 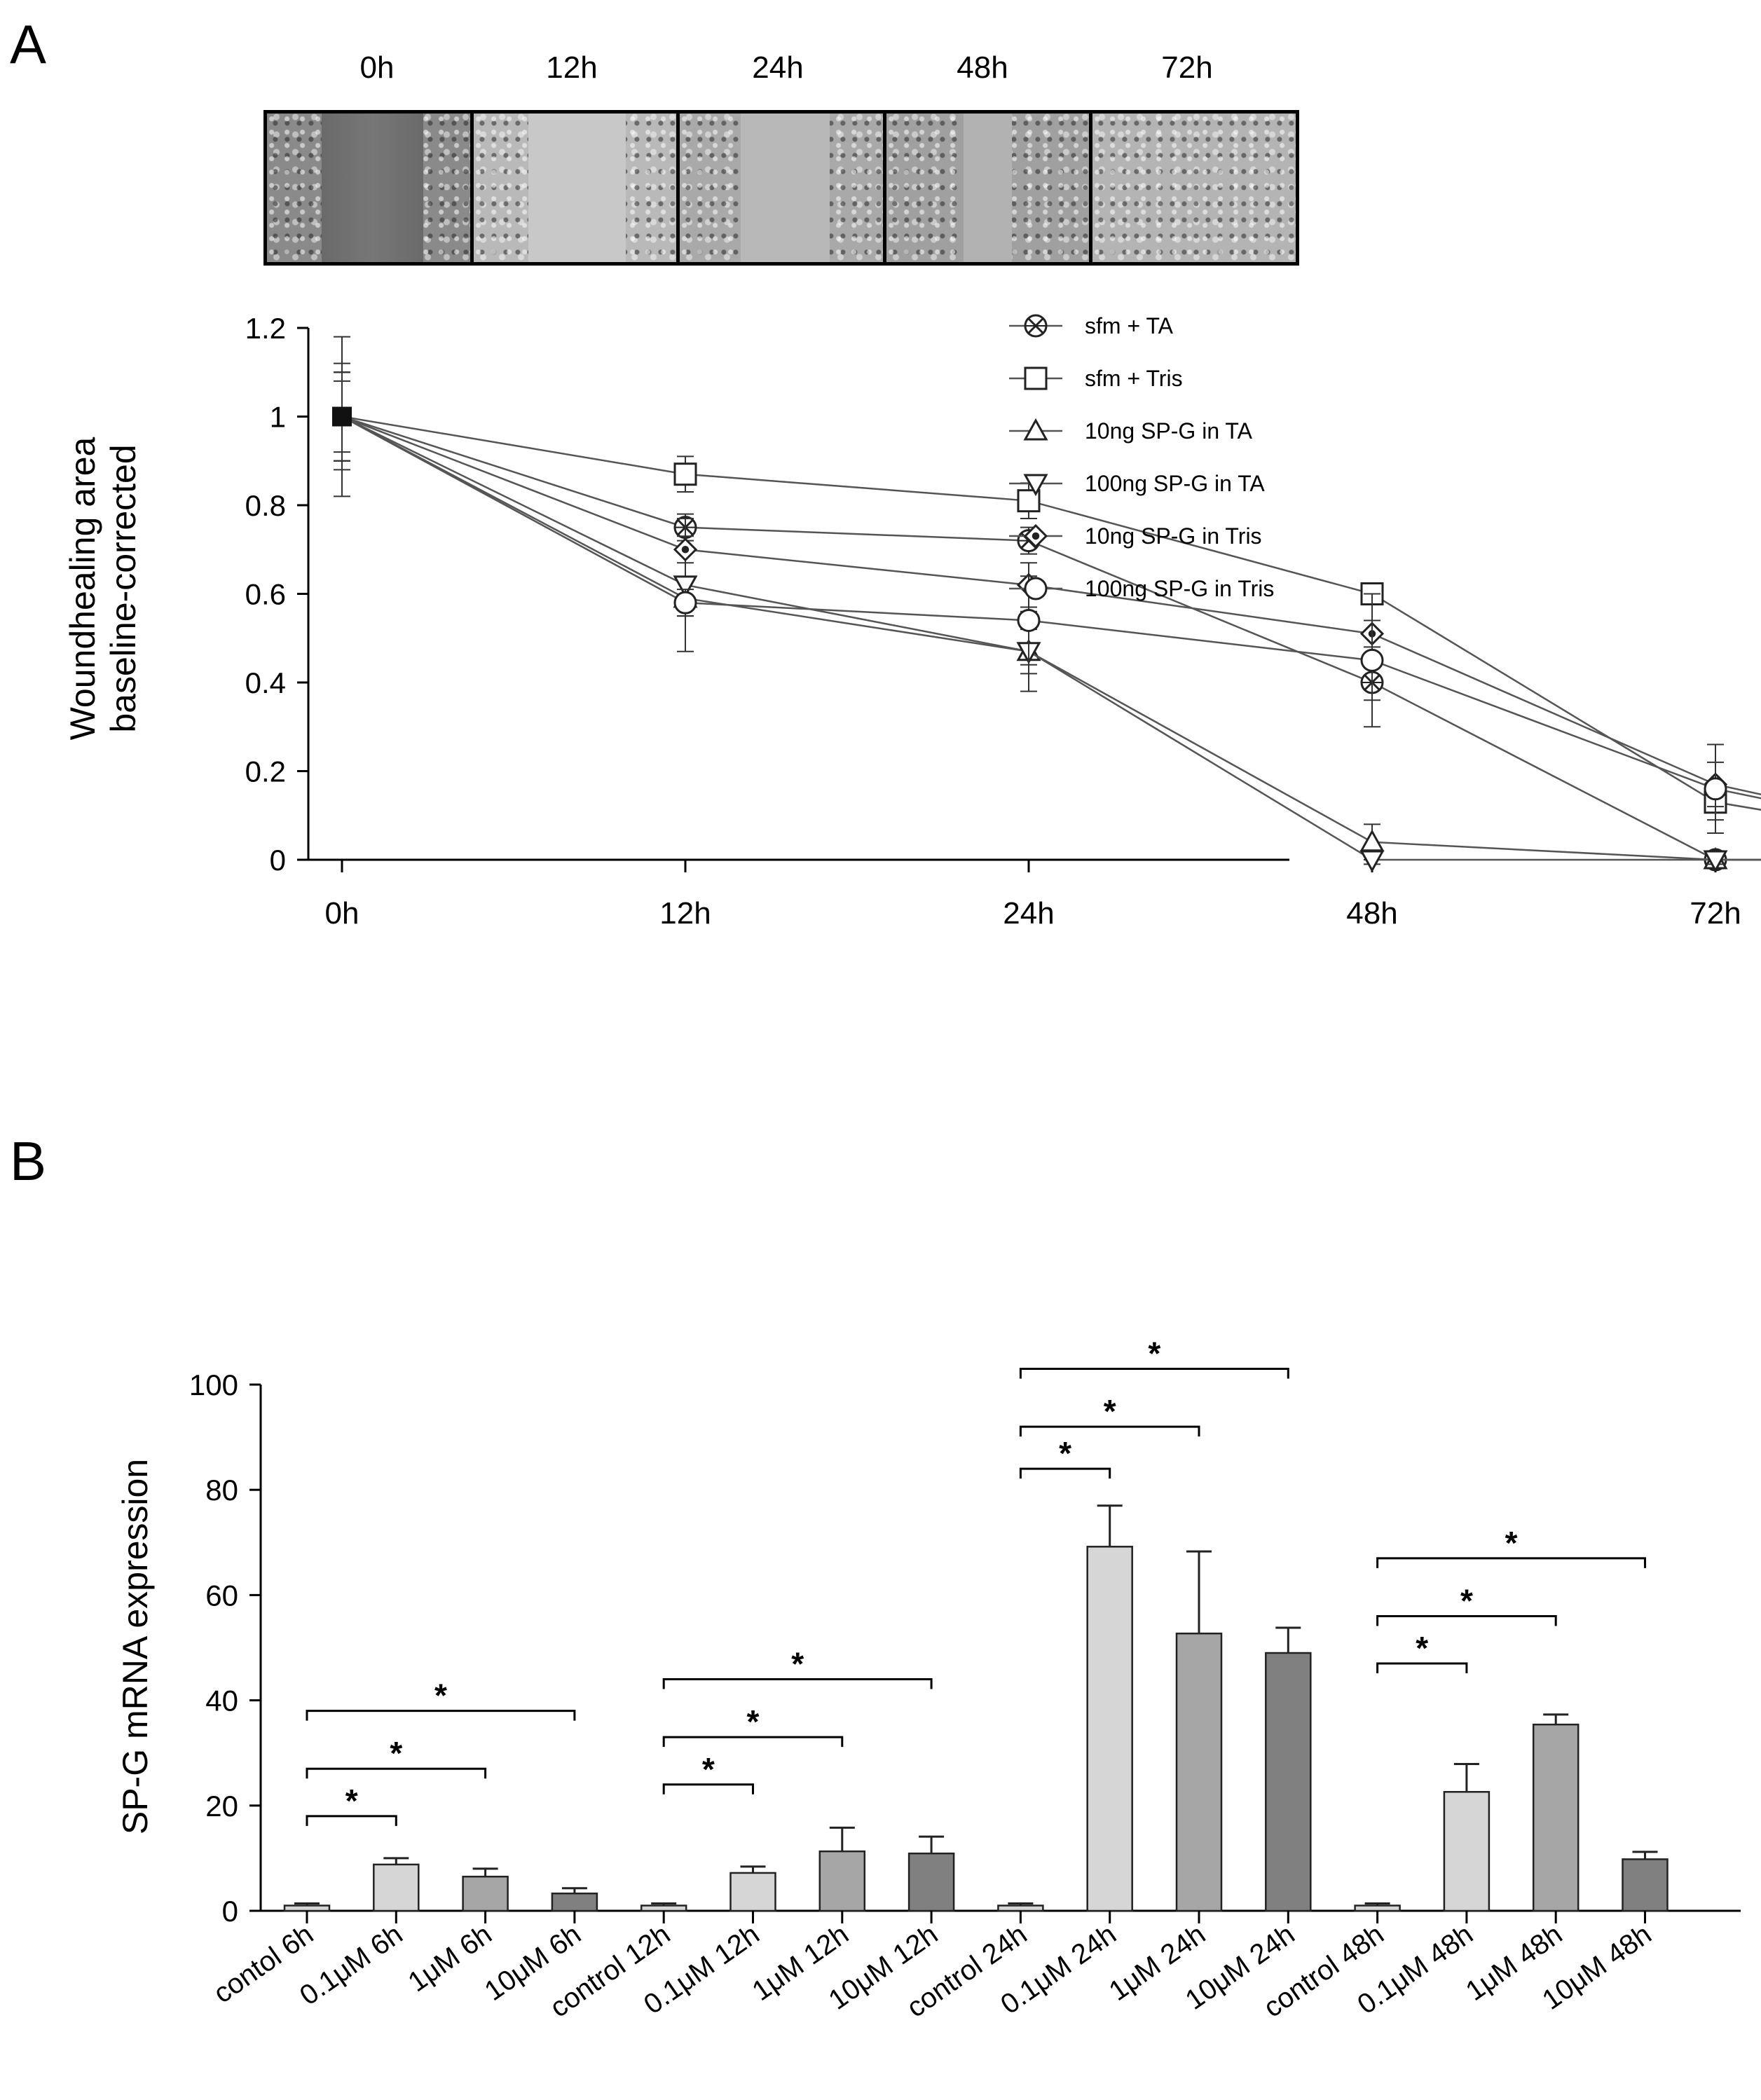 What do you see at coordinates (577, 188) in the screenshot?
I see `micrograph-12h` at bounding box center [577, 188].